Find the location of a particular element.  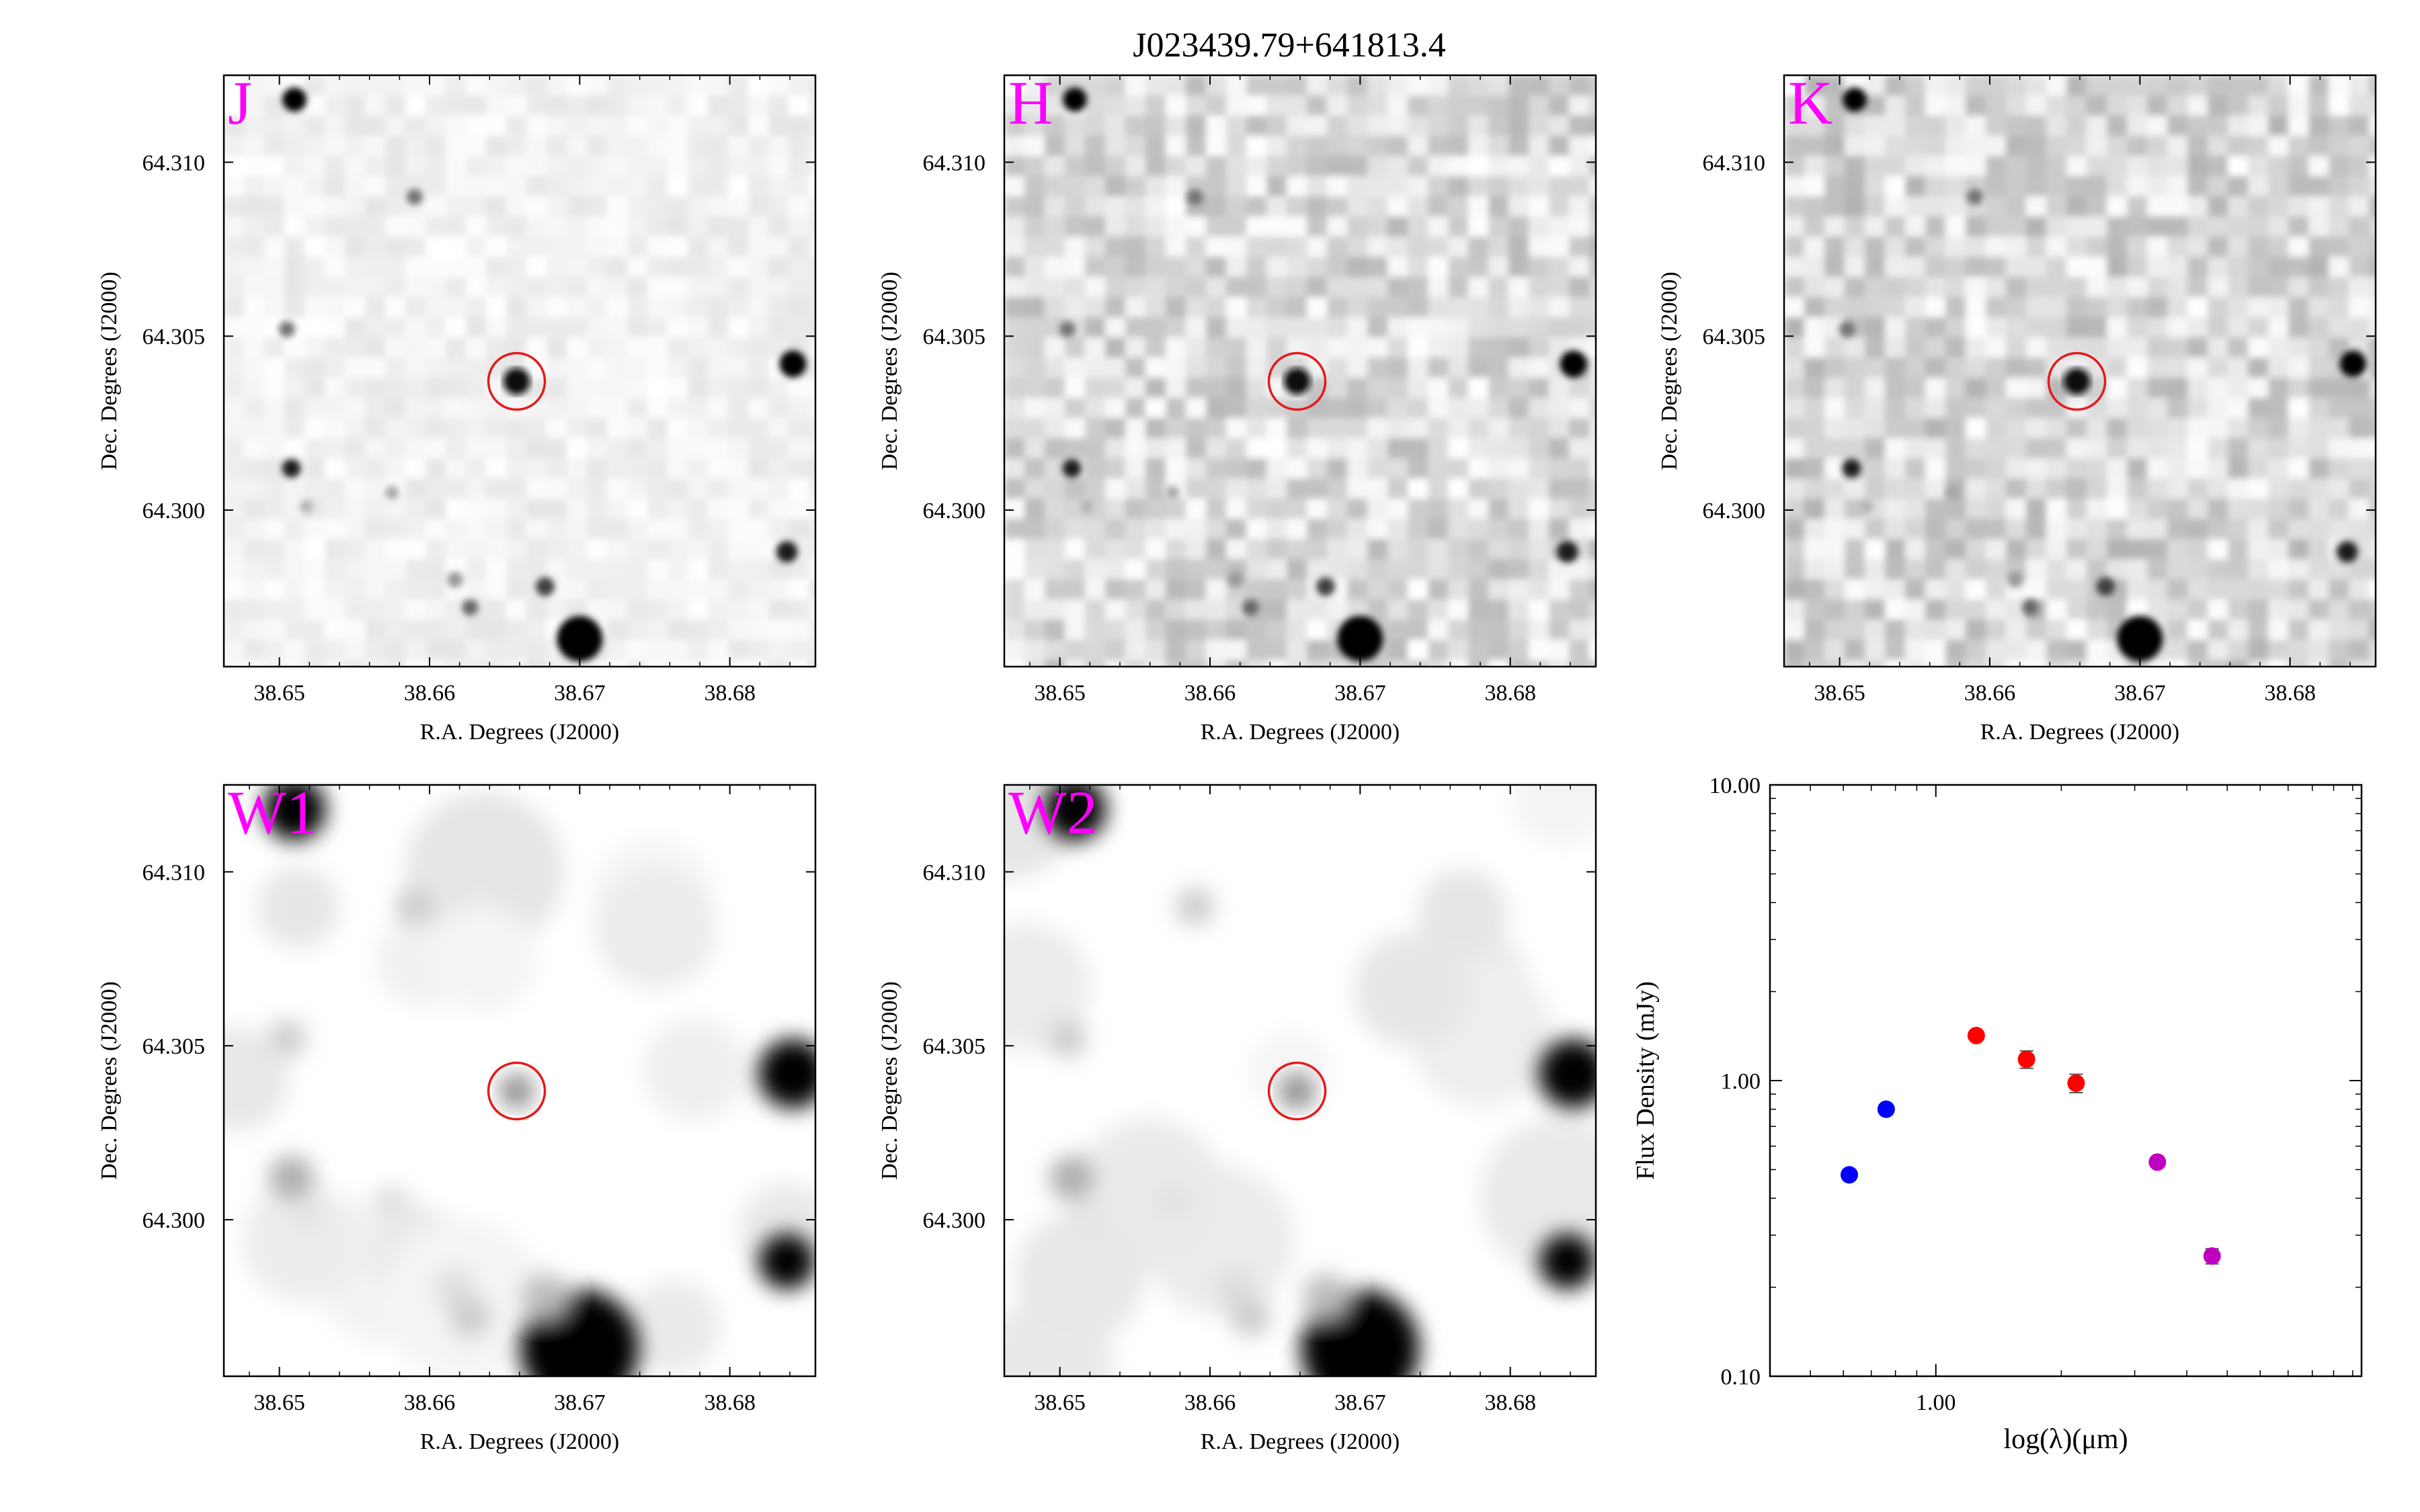

field-star is located at coordinates (1855, 100).